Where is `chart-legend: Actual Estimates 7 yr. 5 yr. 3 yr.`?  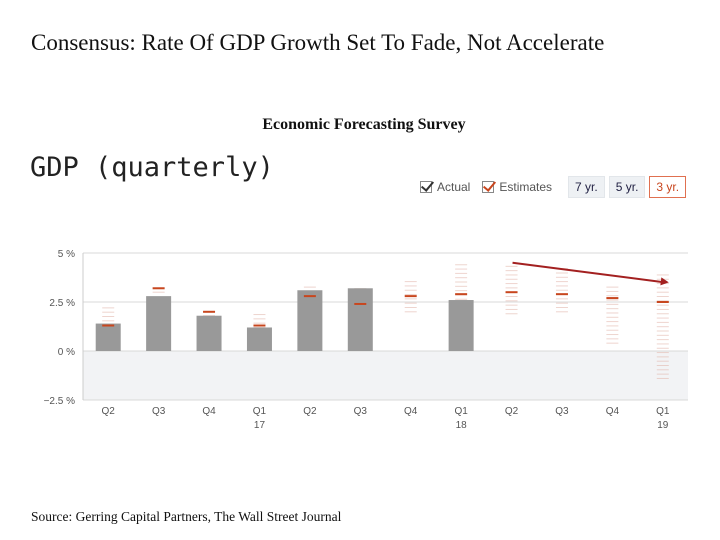
chart-legend: Actual Estimates 7 yr. 5 yr. 3 yr. is located at coordinates (553, 187).